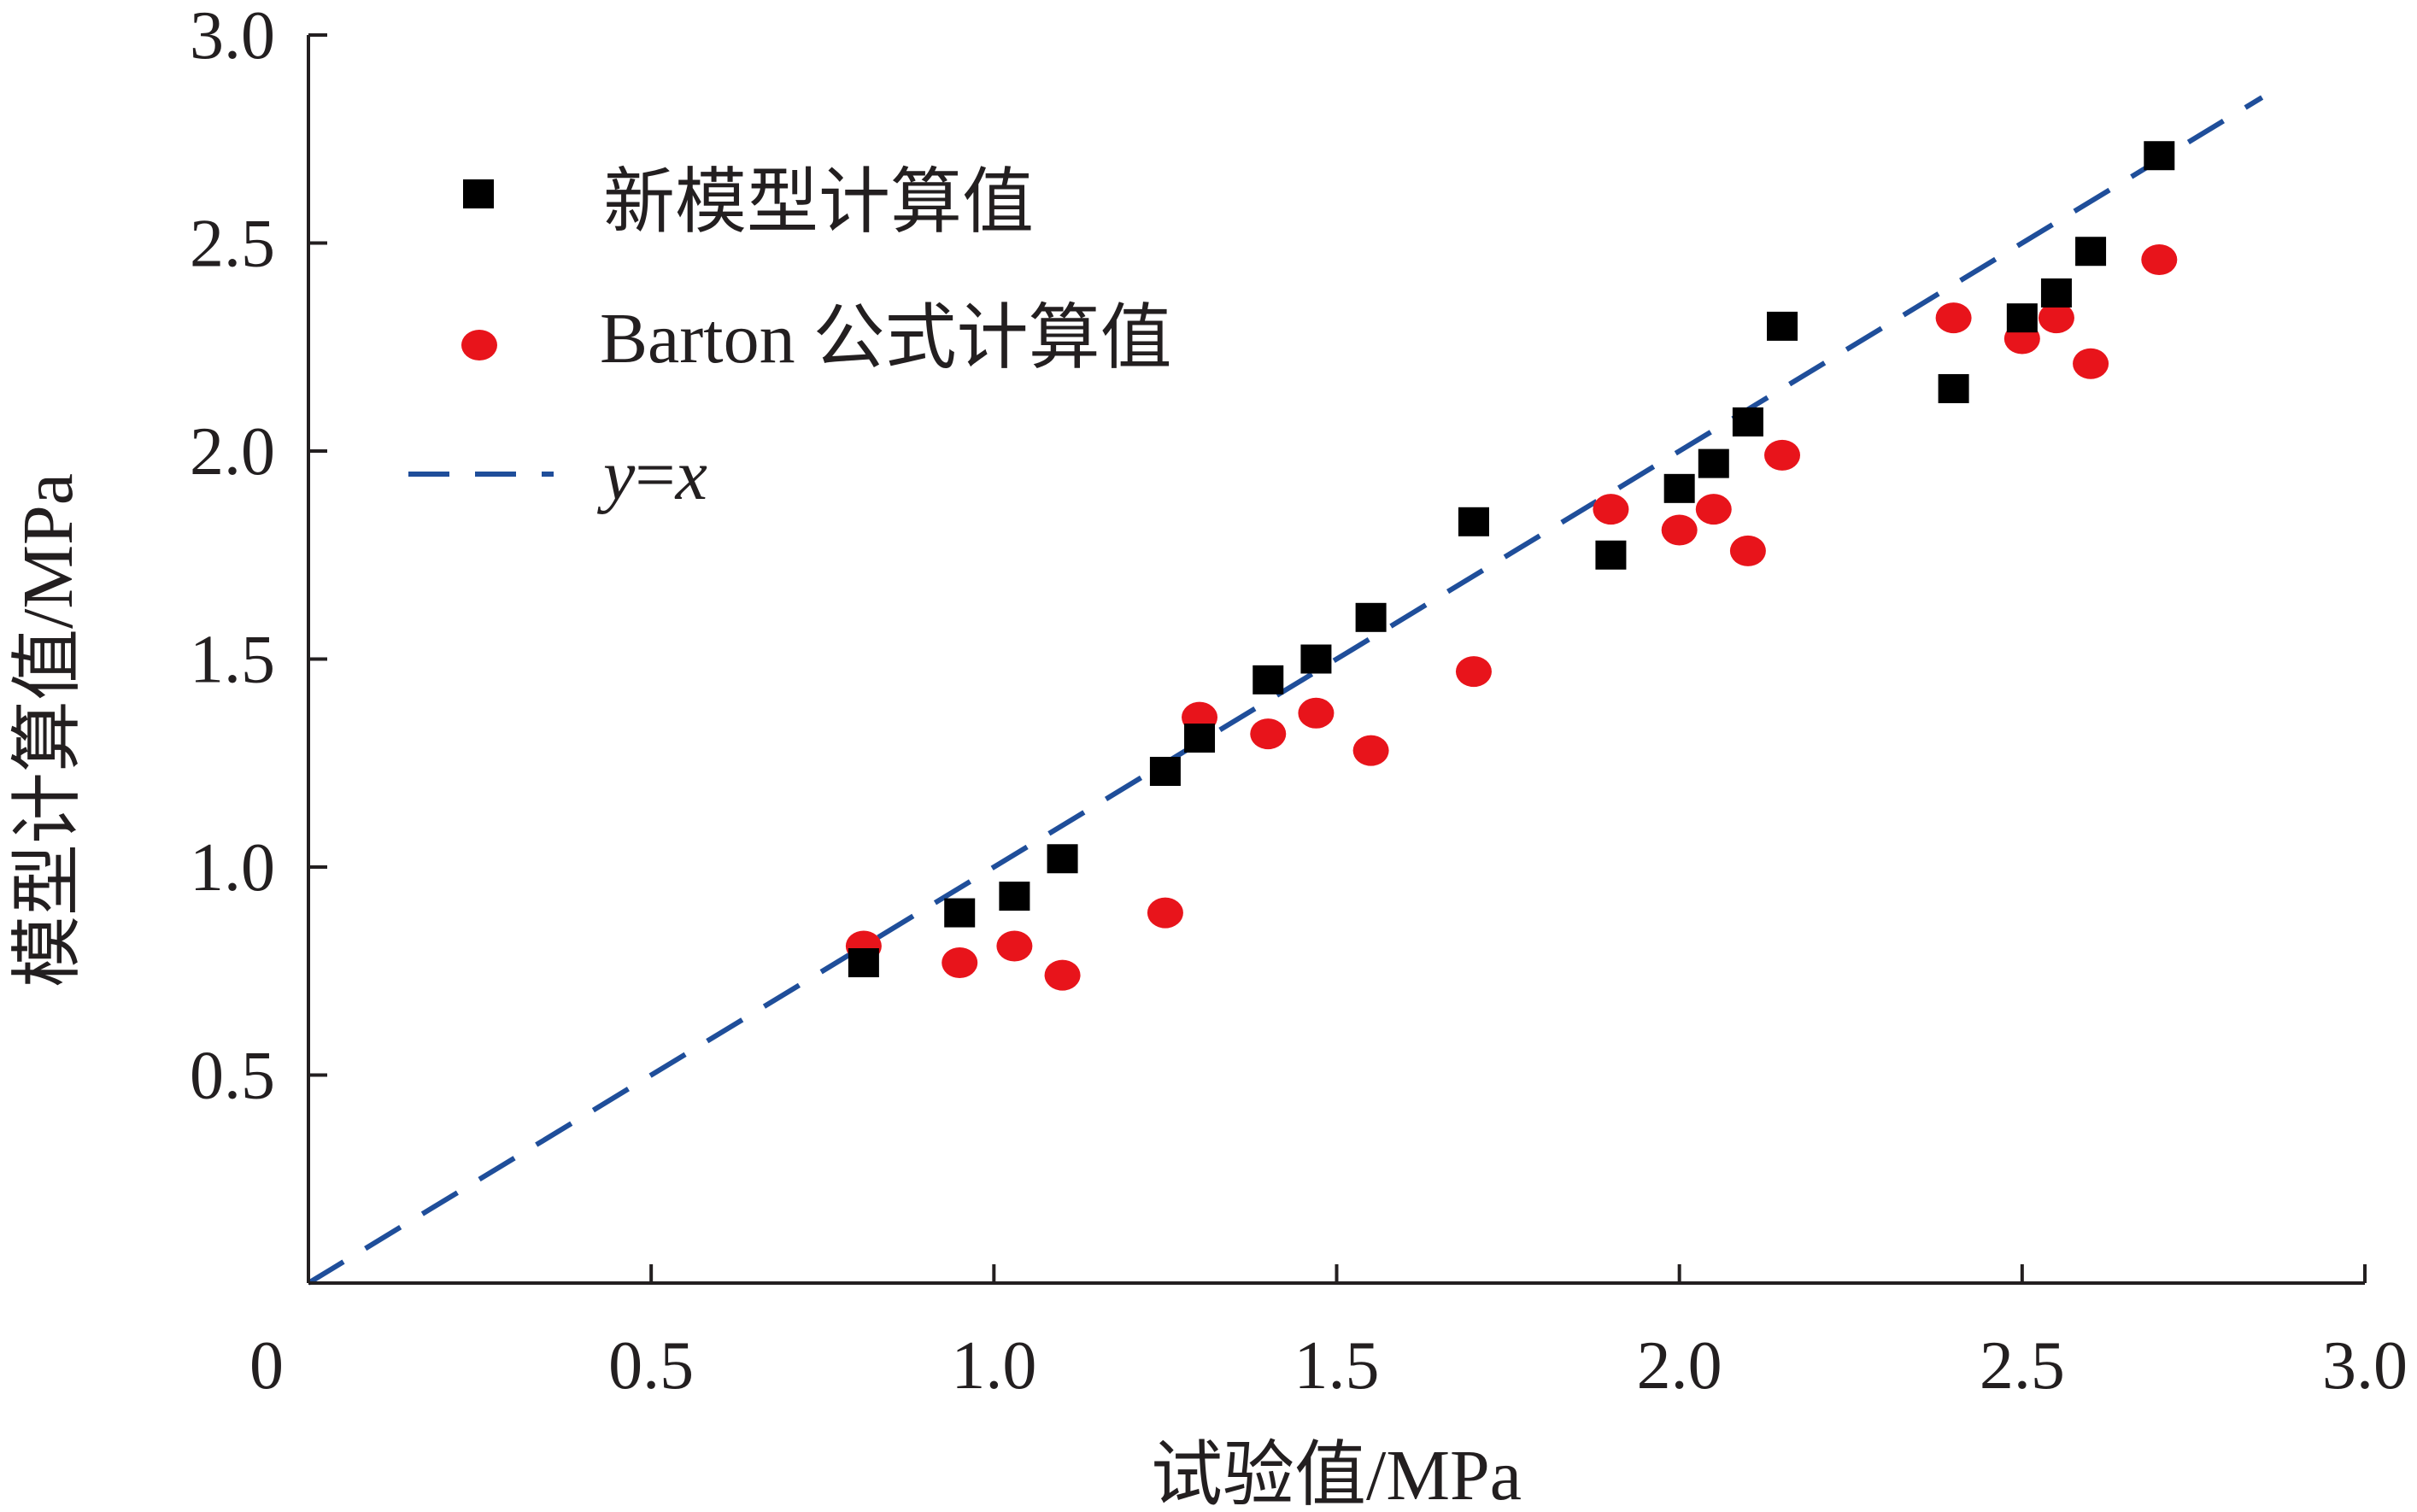 The width and height of the screenshot is (2417, 1512). Describe the element at coordinates (232, 36) in the screenshot. I see `y-tick-label: 3.0` at that location.